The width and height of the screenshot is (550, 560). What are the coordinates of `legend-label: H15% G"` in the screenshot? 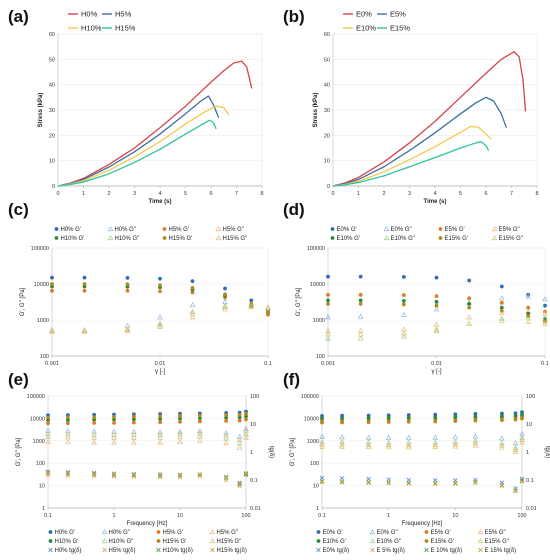 It's located at (235, 239).